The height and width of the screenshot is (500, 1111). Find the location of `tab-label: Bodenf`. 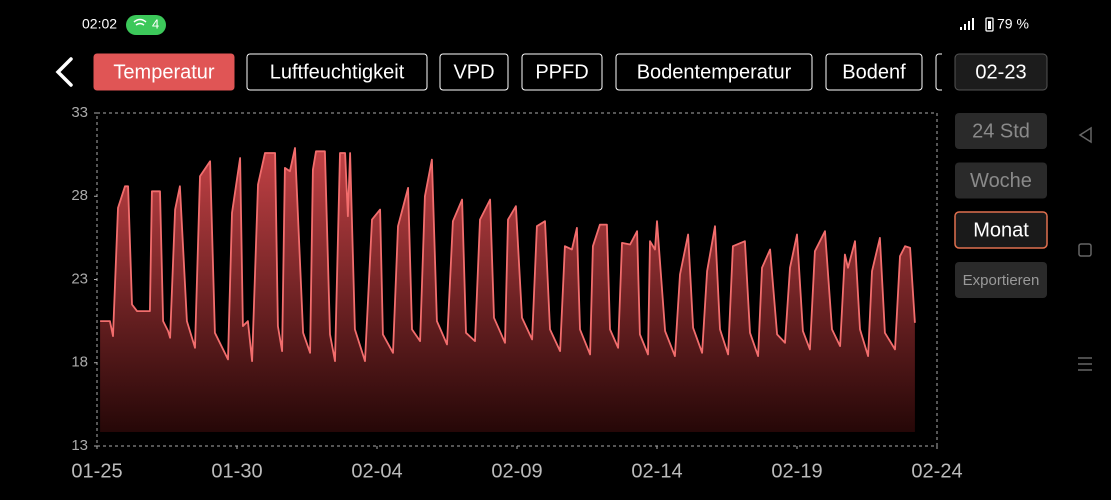

tab-label: Bodenf is located at coordinates (874, 72).